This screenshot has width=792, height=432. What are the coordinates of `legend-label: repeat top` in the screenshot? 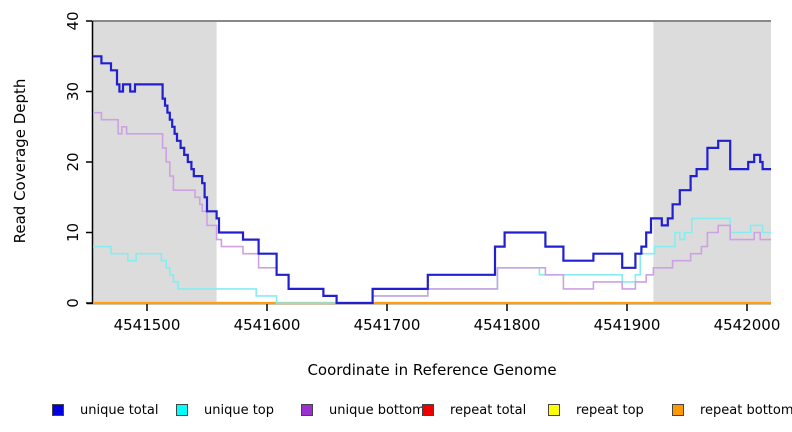 It's located at (610, 410).